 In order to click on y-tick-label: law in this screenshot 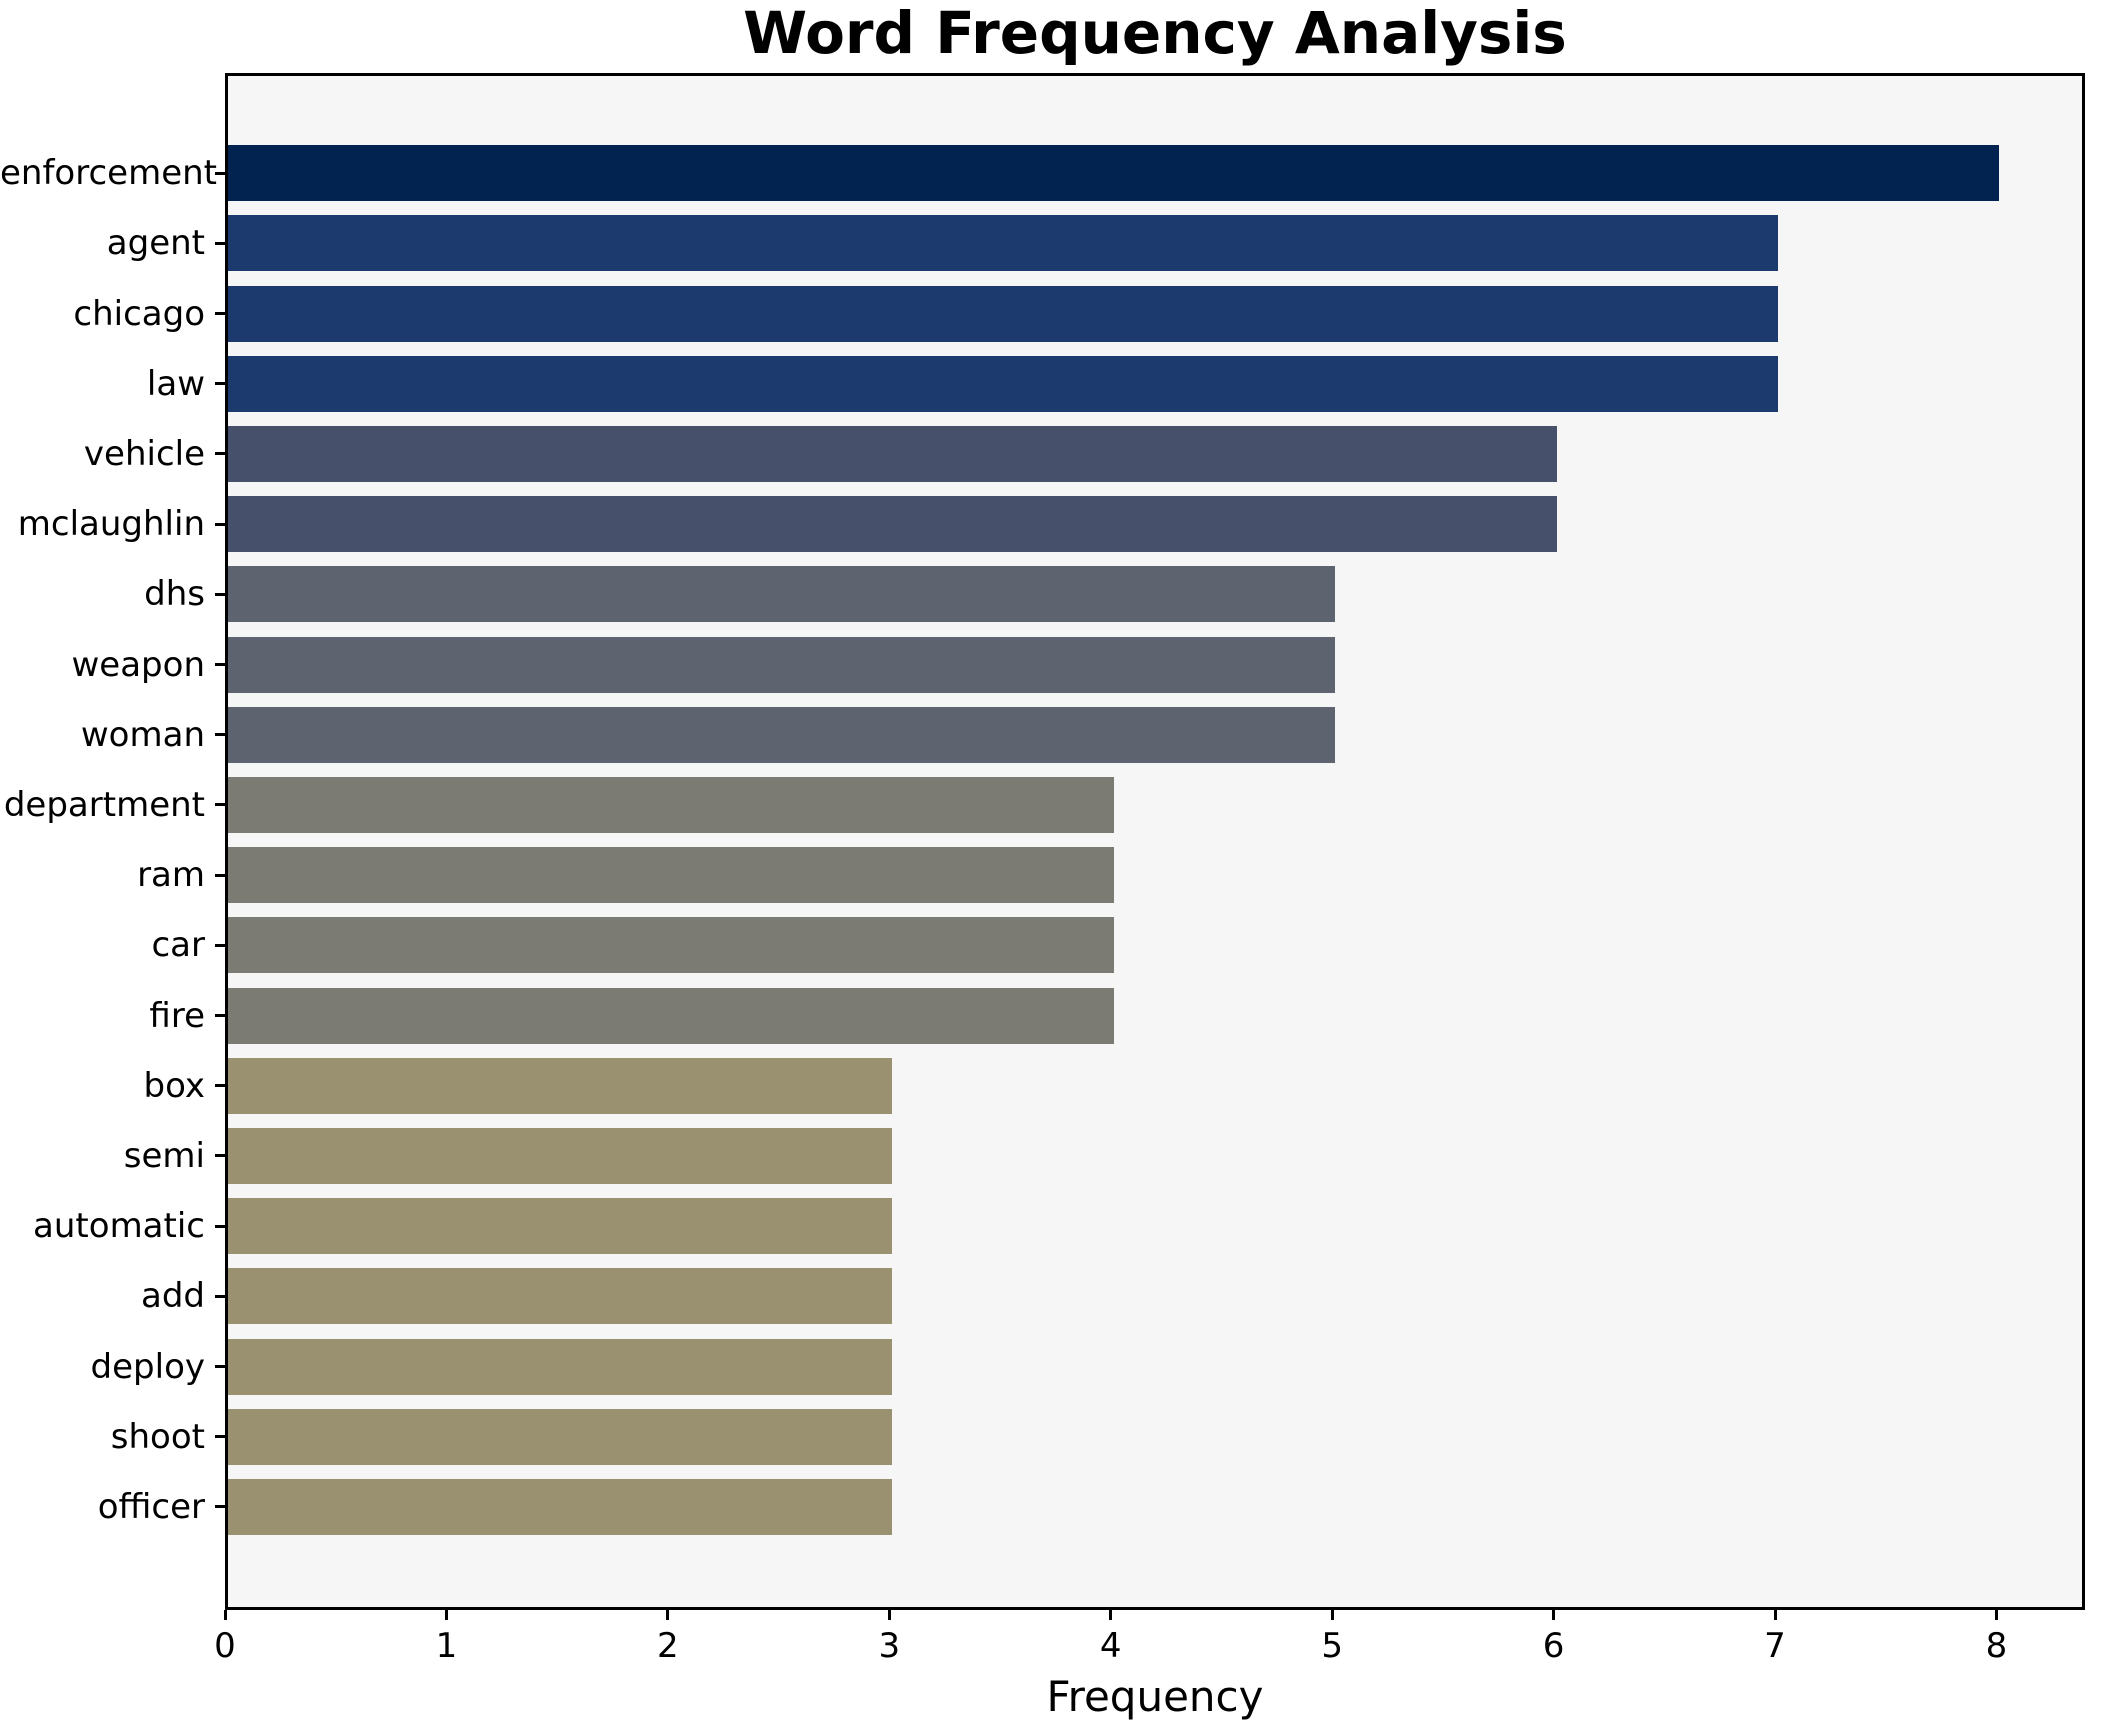, I will do `click(175, 383)`.